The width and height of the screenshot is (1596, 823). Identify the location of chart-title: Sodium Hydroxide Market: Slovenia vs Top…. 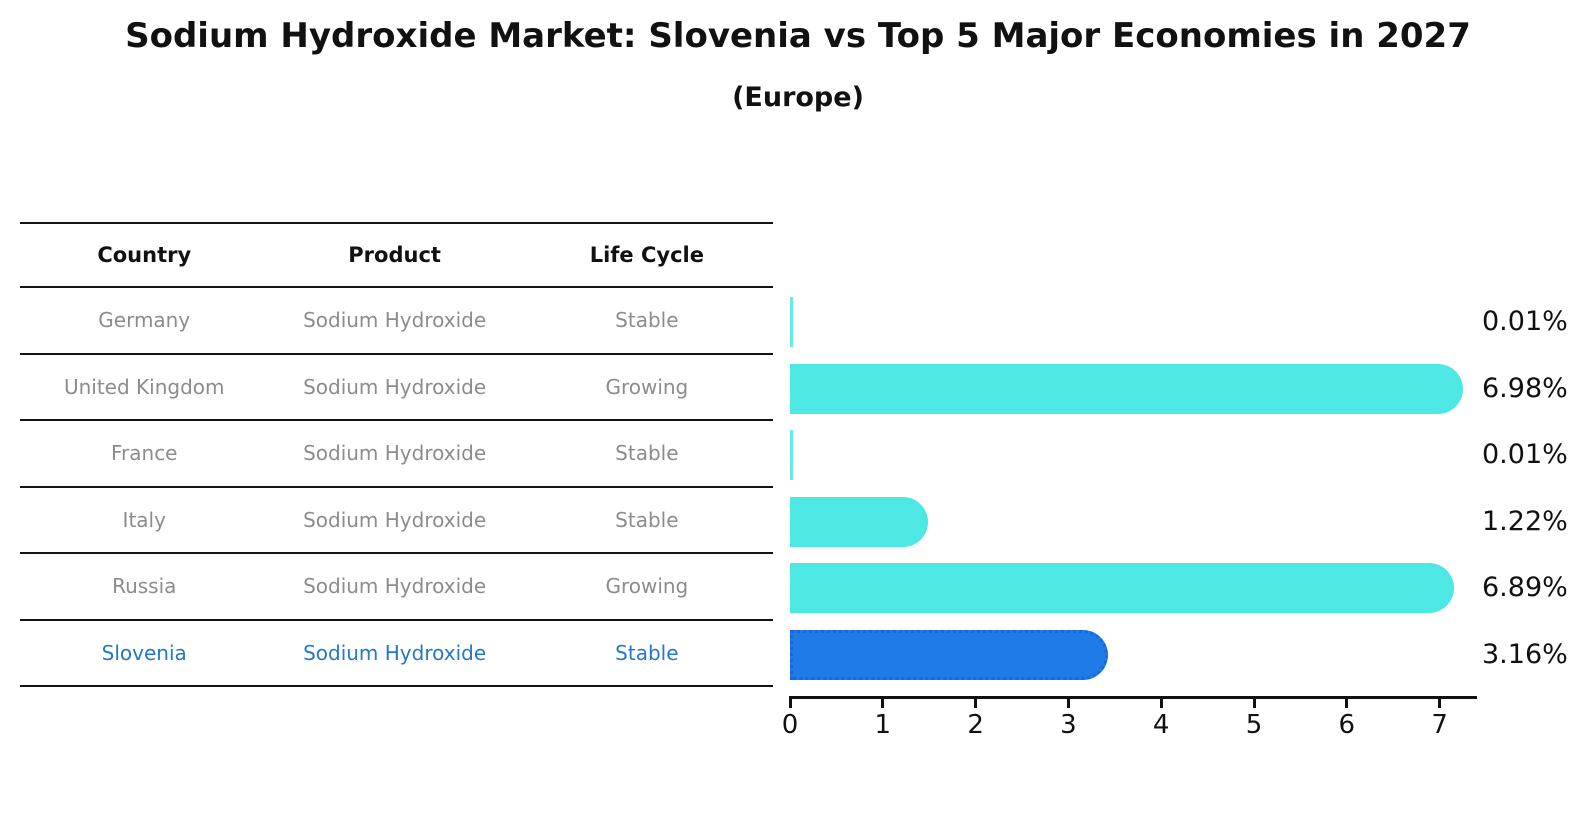
(798, 36).